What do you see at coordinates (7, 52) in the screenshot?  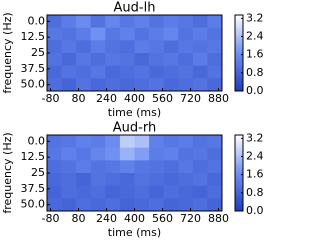 I see `y-axis-label: frequency (Hz)` at bounding box center [7, 52].